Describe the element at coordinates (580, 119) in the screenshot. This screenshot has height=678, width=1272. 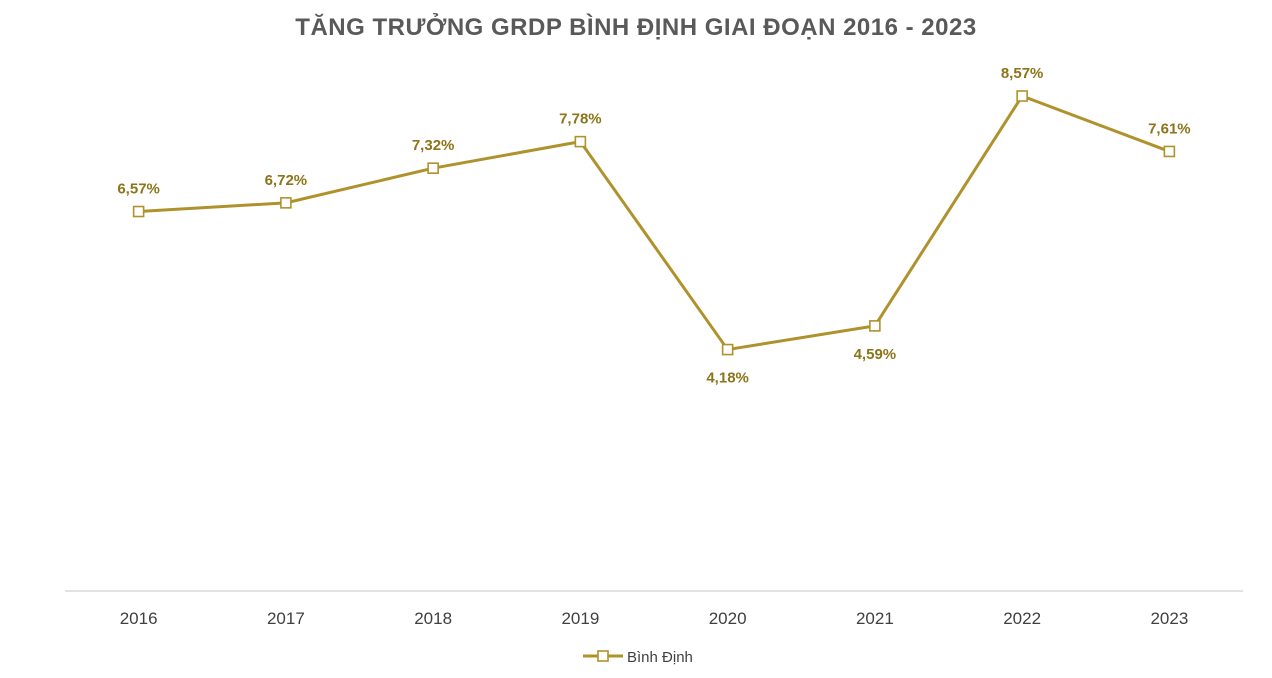
I see `data-label: 7,78%` at that location.